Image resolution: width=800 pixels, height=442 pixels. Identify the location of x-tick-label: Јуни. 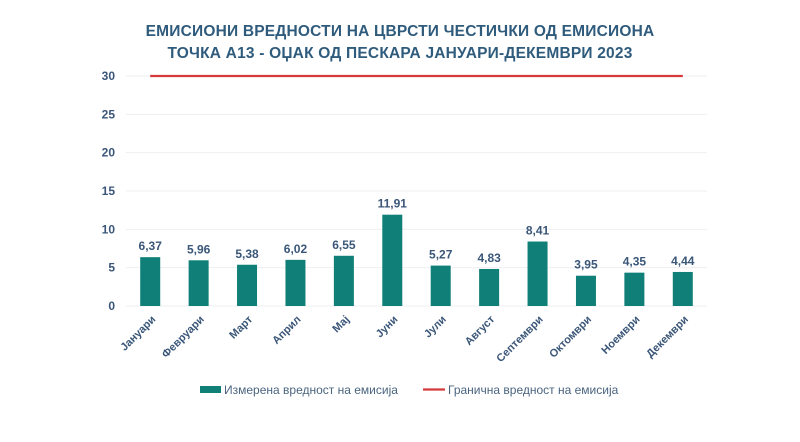
(387, 327).